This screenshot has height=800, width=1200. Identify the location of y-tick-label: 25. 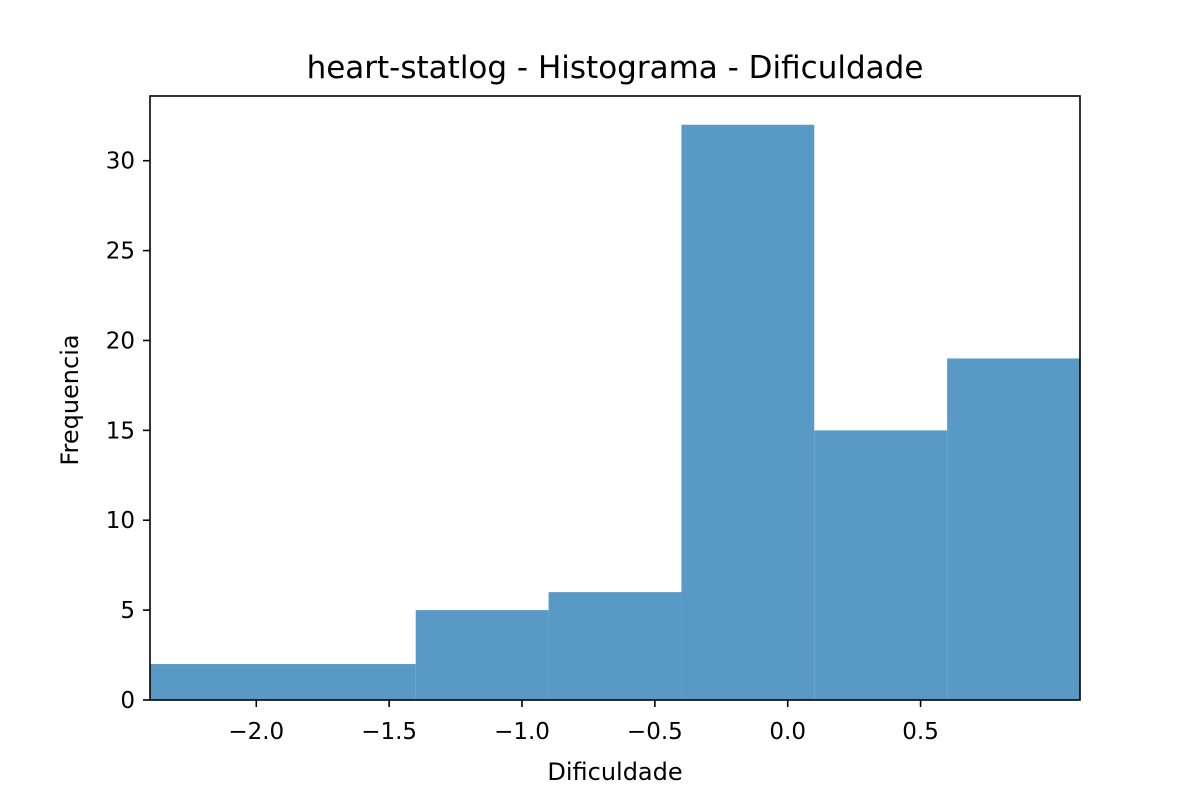
(120, 252).